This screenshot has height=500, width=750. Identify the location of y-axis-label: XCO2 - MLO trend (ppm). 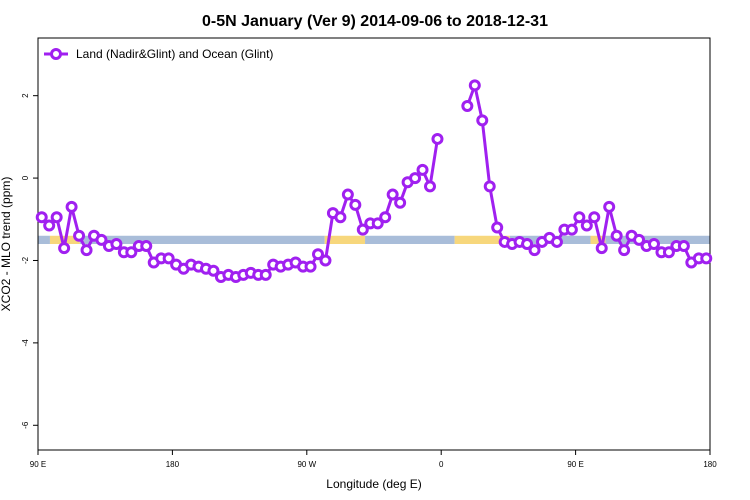
(6, 244).